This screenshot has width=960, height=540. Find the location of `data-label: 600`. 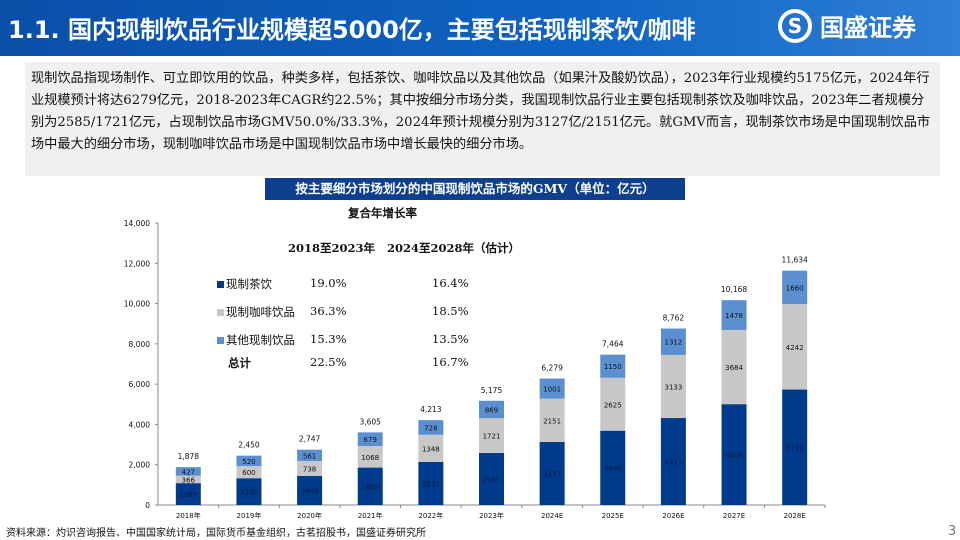

data-label: 600 is located at coordinates (248, 473).